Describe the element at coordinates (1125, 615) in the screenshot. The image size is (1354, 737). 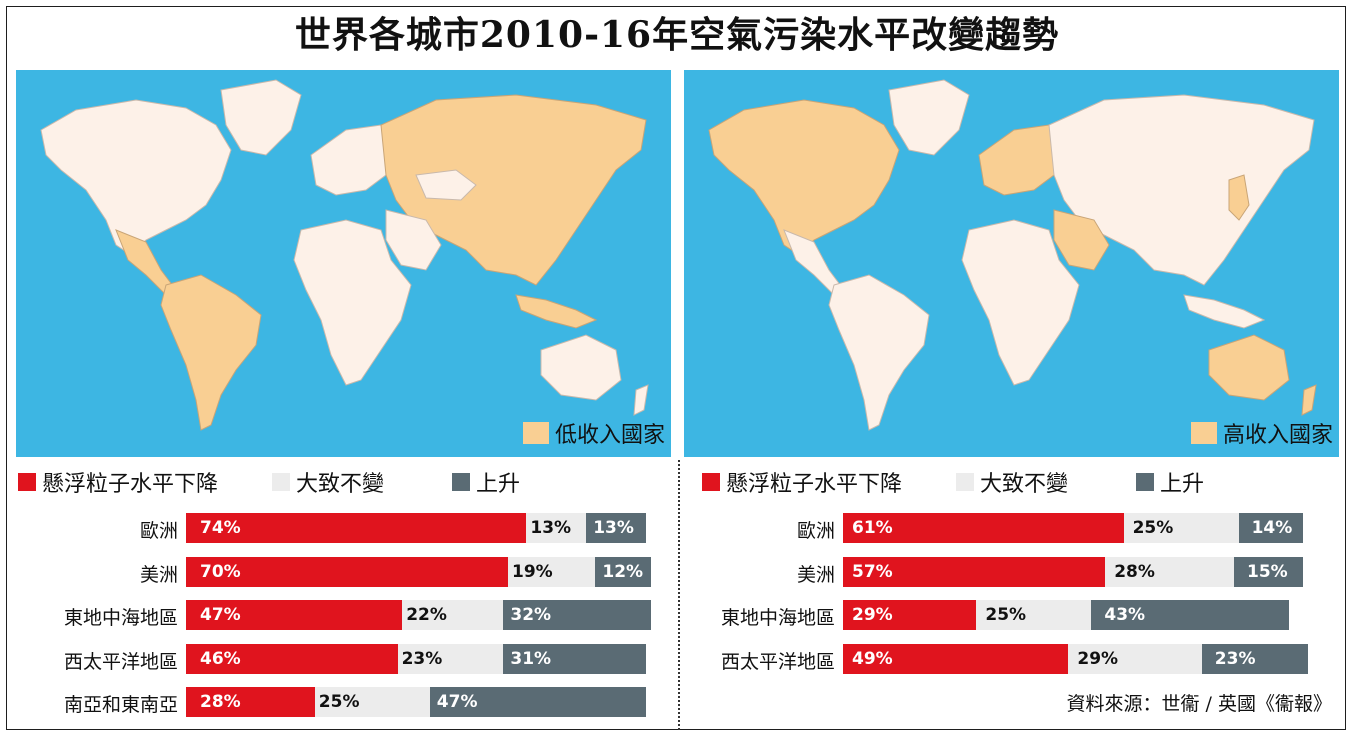
I see `bar-value-label: 43%` at that location.